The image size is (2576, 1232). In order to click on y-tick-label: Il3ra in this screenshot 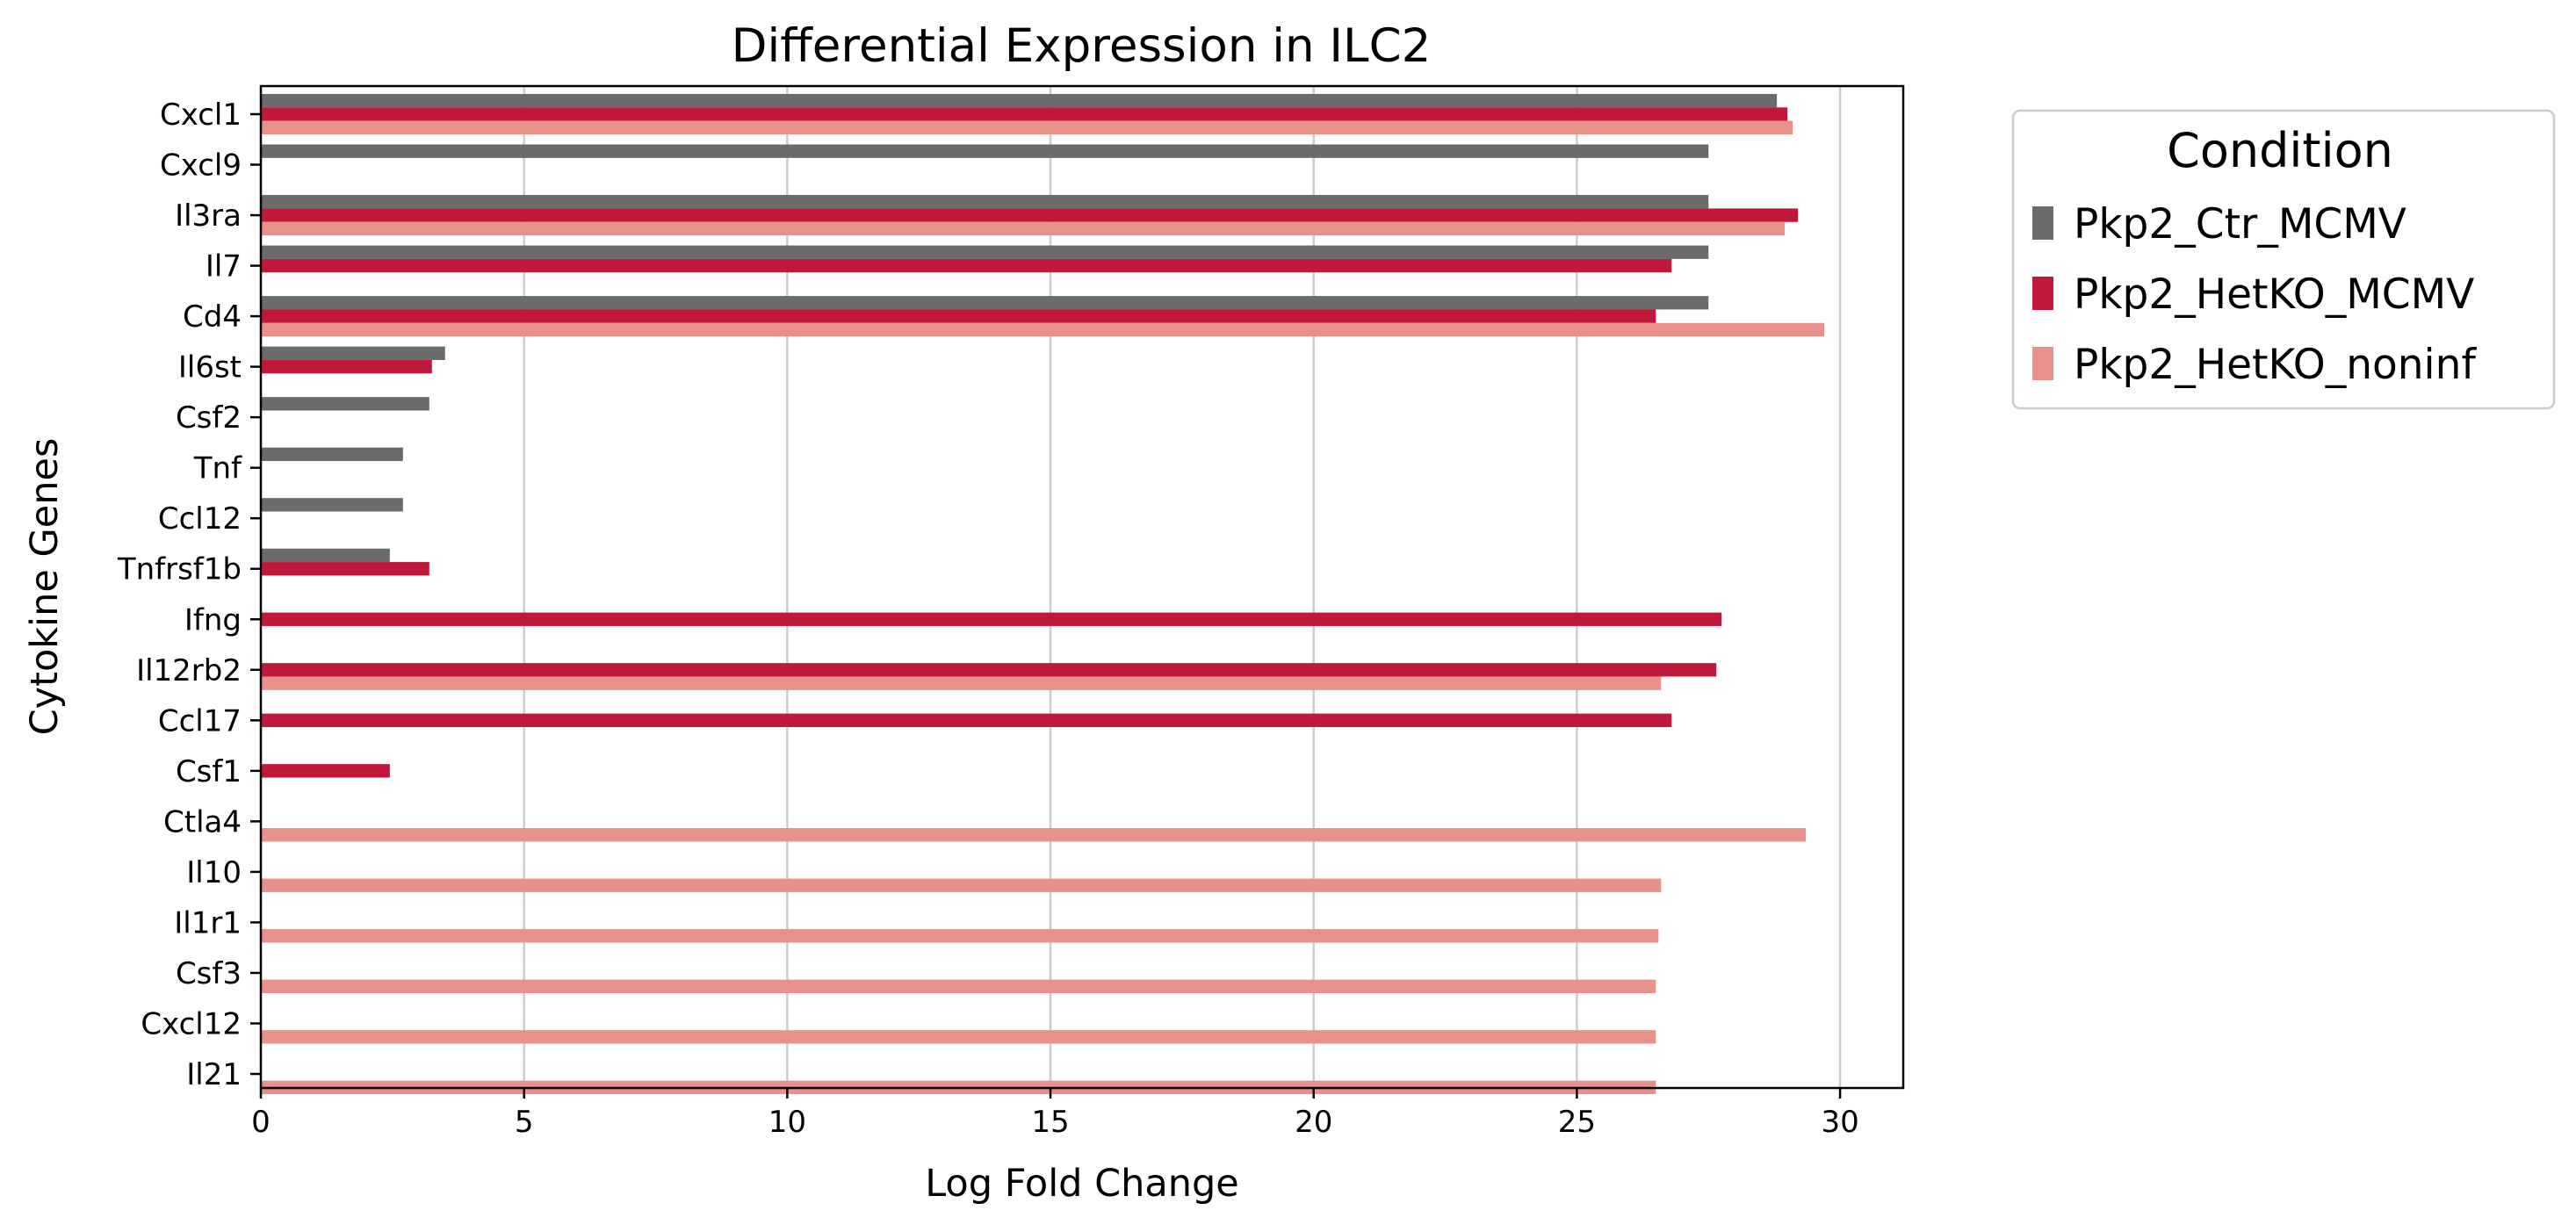, I will do `click(208, 216)`.